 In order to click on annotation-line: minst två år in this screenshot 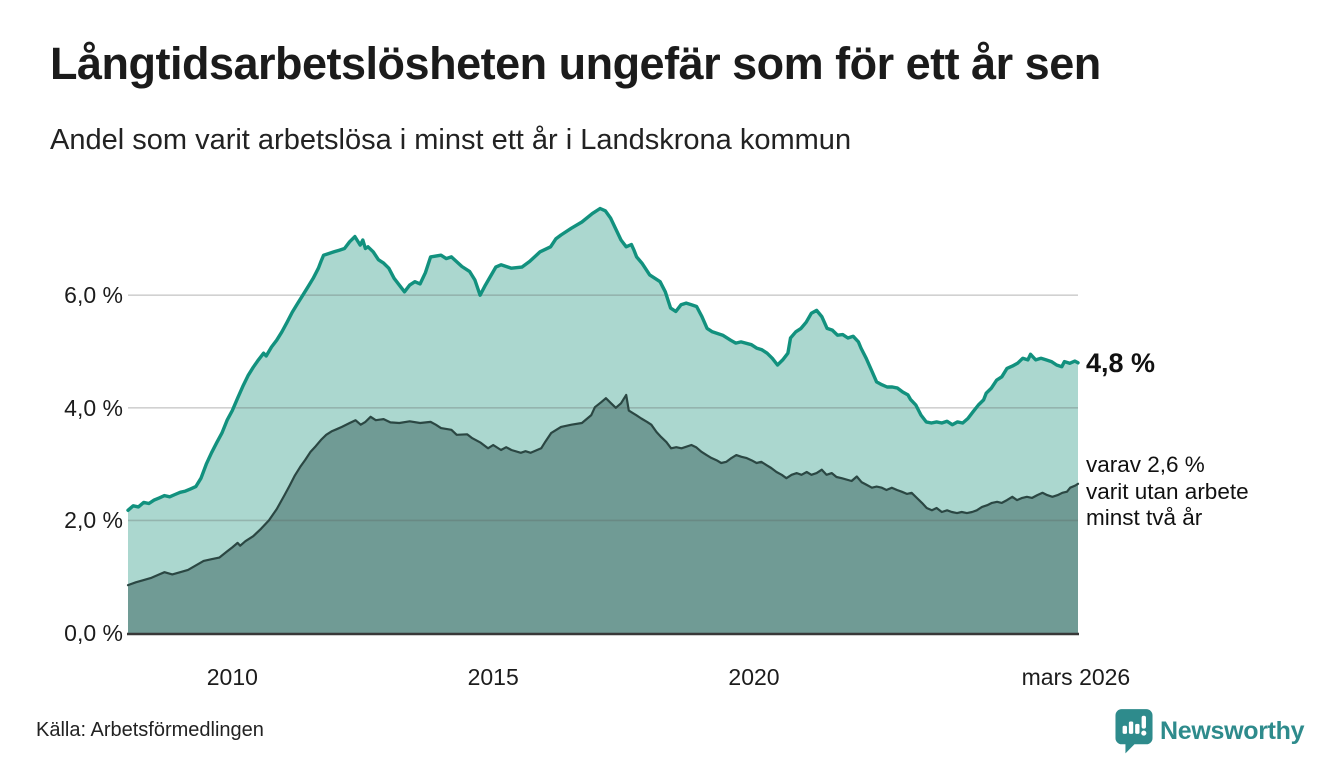, I will do `click(1144, 517)`.